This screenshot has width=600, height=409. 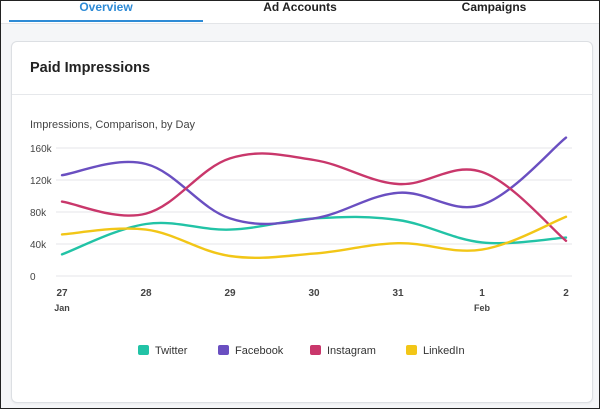 I want to click on x-tick-label: 27, so click(x=62, y=293).